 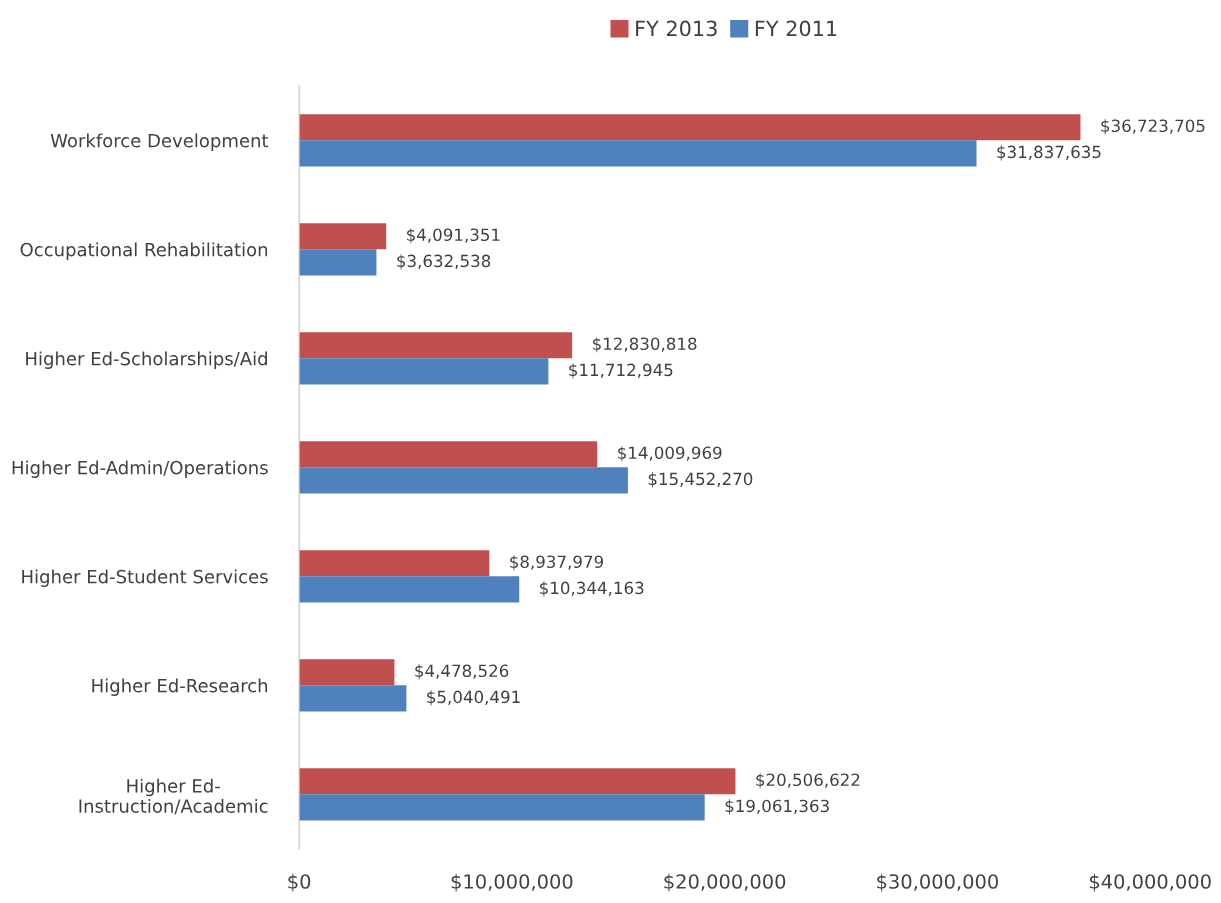 What do you see at coordinates (145, 578) in the screenshot?
I see `y-tick-label: Higher Ed-Student Services` at bounding box center [145, 578].